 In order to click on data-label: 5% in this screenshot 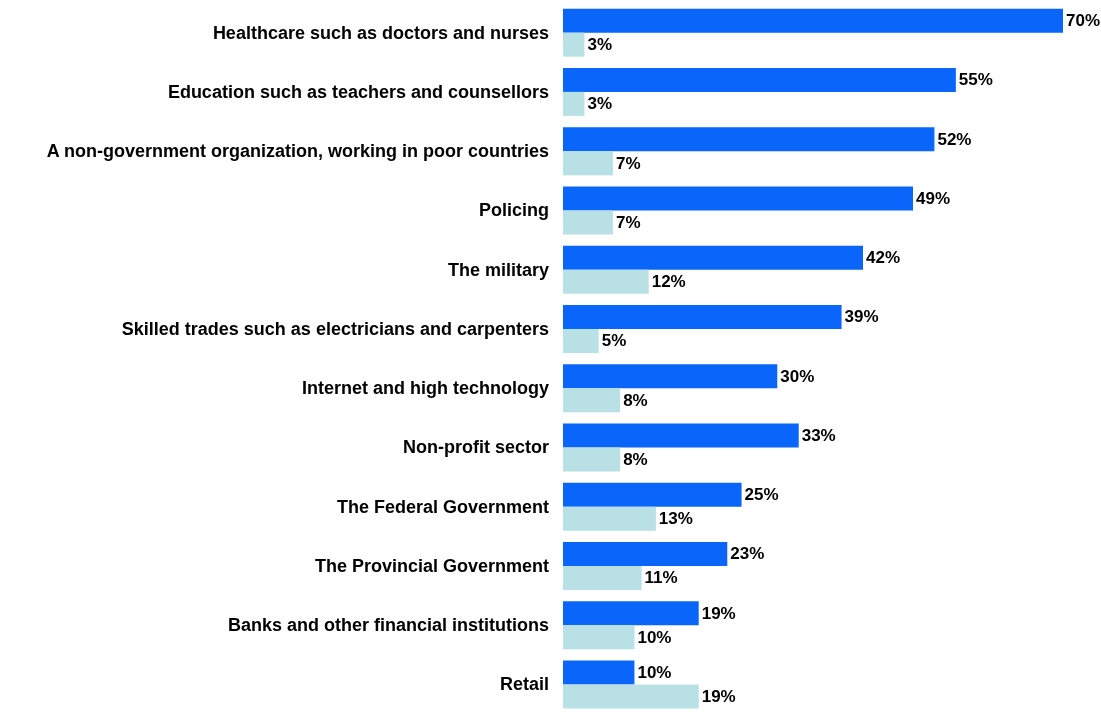, I will do `click(614, 341)`.